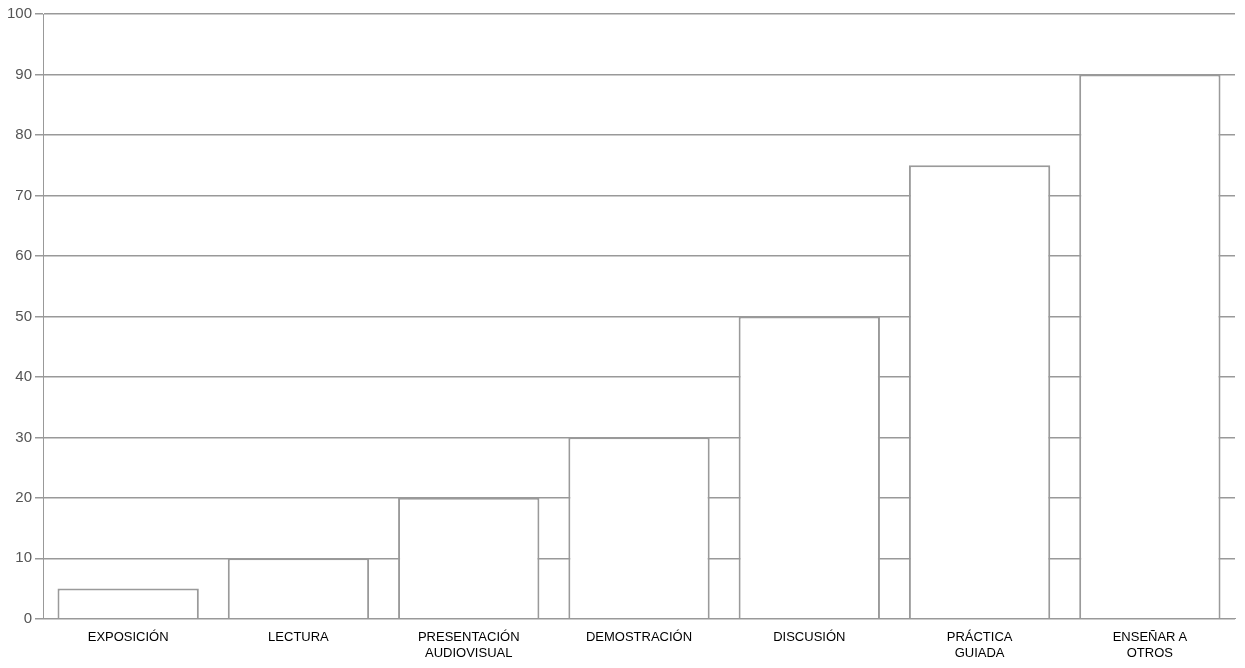 The width and height of the screenshot is (1245, 668). What do you see at coordinates (24, 557) in the screenshot?
I see `y-tick-label: 10` at bounding box center [24, 557].